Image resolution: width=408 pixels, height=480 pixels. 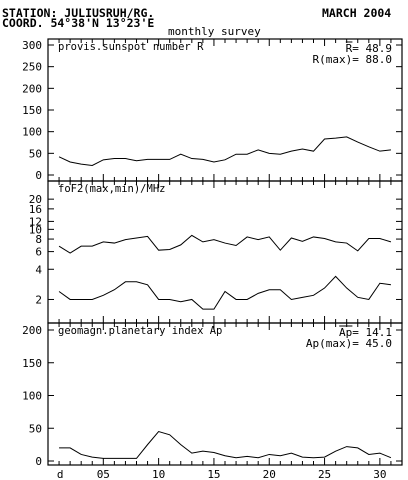 I want to click on y-tick-label: 10, so click(x=35, y=229).